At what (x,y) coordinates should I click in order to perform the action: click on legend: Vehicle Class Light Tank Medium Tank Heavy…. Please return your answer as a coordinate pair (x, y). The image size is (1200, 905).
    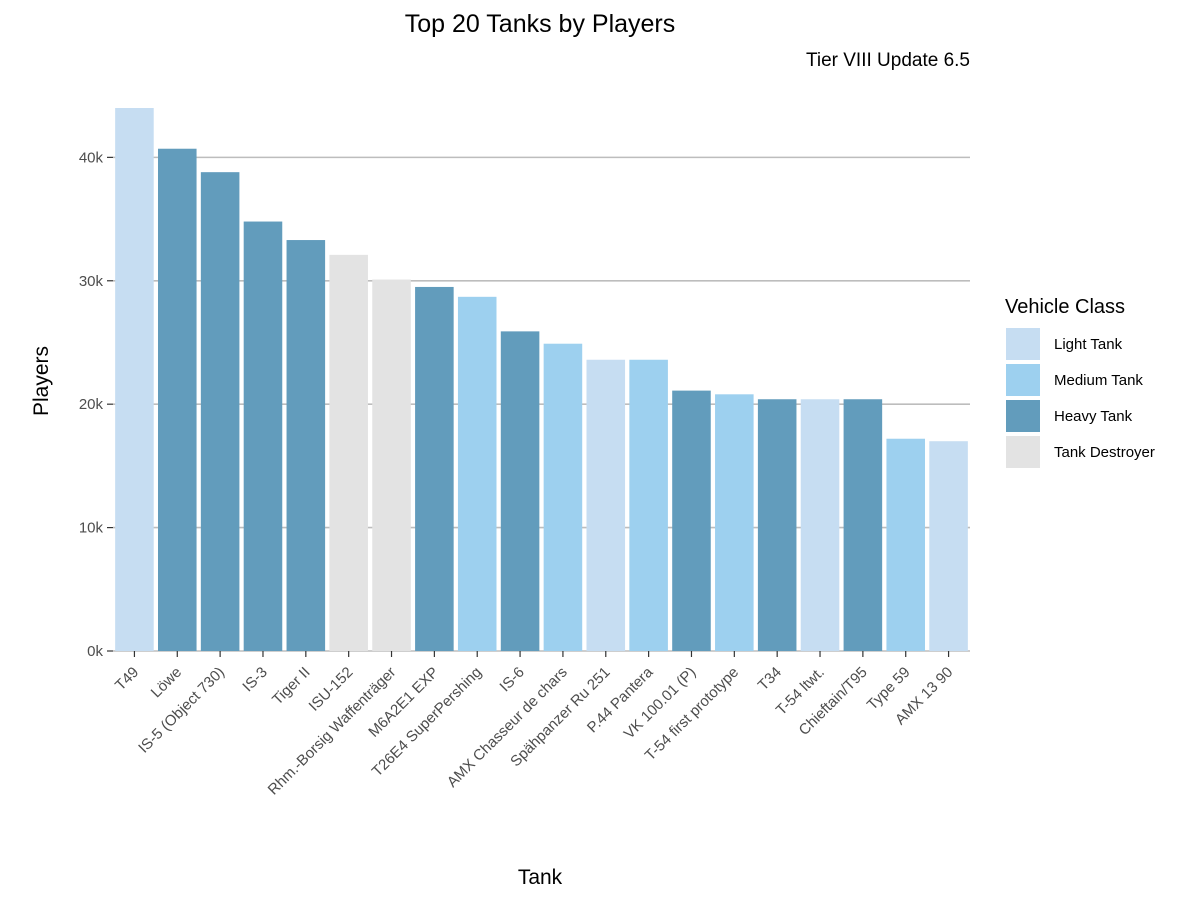
    Looking at the image, I should click on (1080, 382).